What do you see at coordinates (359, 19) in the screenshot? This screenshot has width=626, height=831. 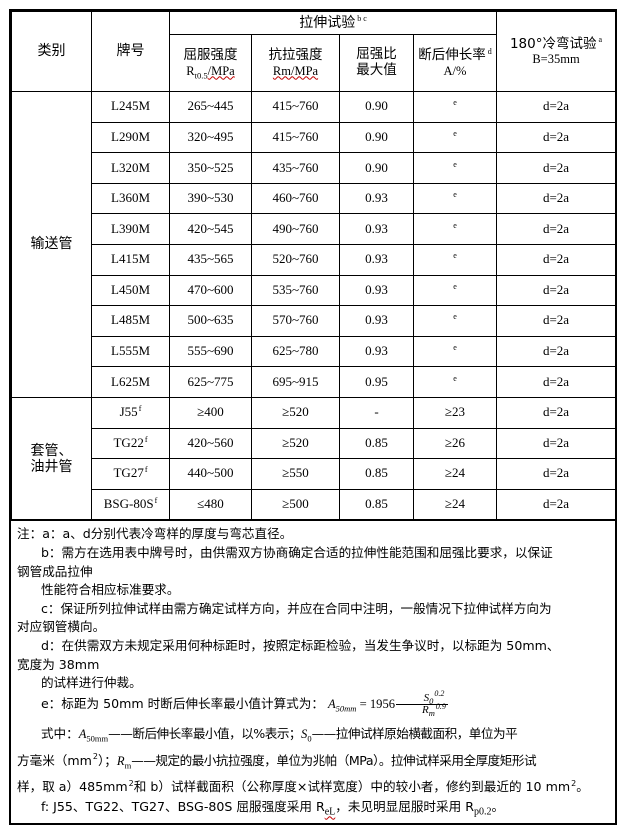 I see `note-ref-b: b` at bounding box center [359, 19].